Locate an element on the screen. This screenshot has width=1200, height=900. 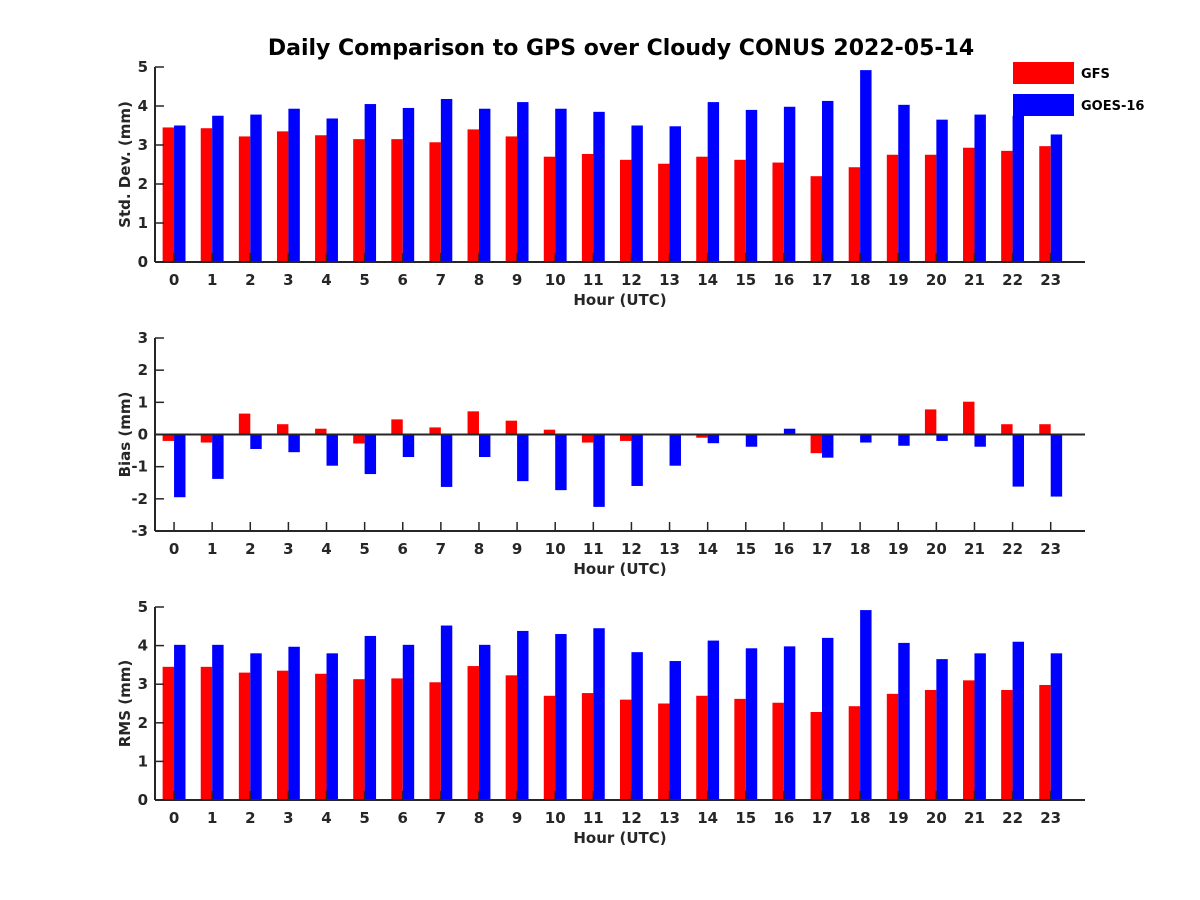
x-tick-label: 11 is located at coordinates (593, 280).